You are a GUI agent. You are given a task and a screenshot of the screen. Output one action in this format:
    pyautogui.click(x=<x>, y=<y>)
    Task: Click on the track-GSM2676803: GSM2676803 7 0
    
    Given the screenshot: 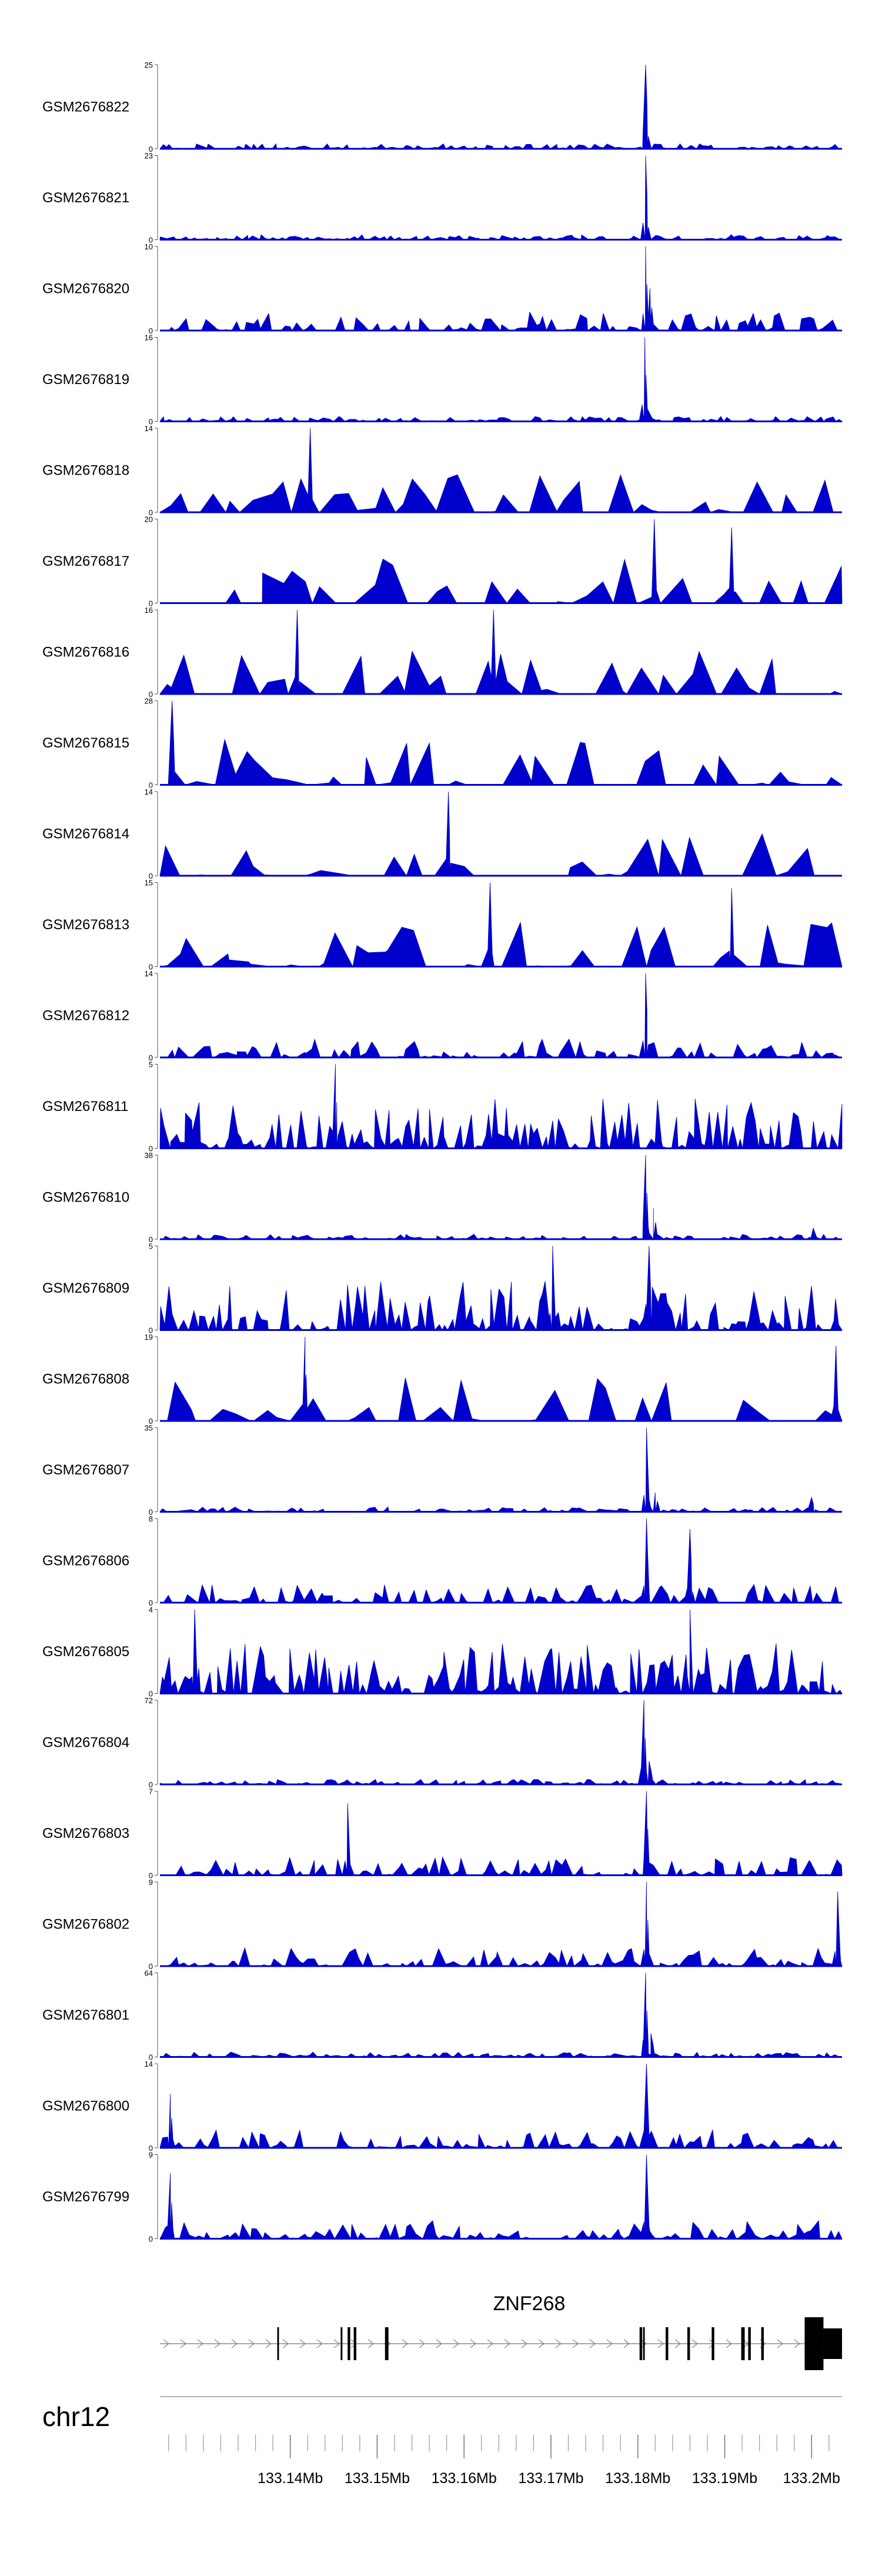 What is the action you would take?
    pyautogui.click(x=442, y=1833)
    